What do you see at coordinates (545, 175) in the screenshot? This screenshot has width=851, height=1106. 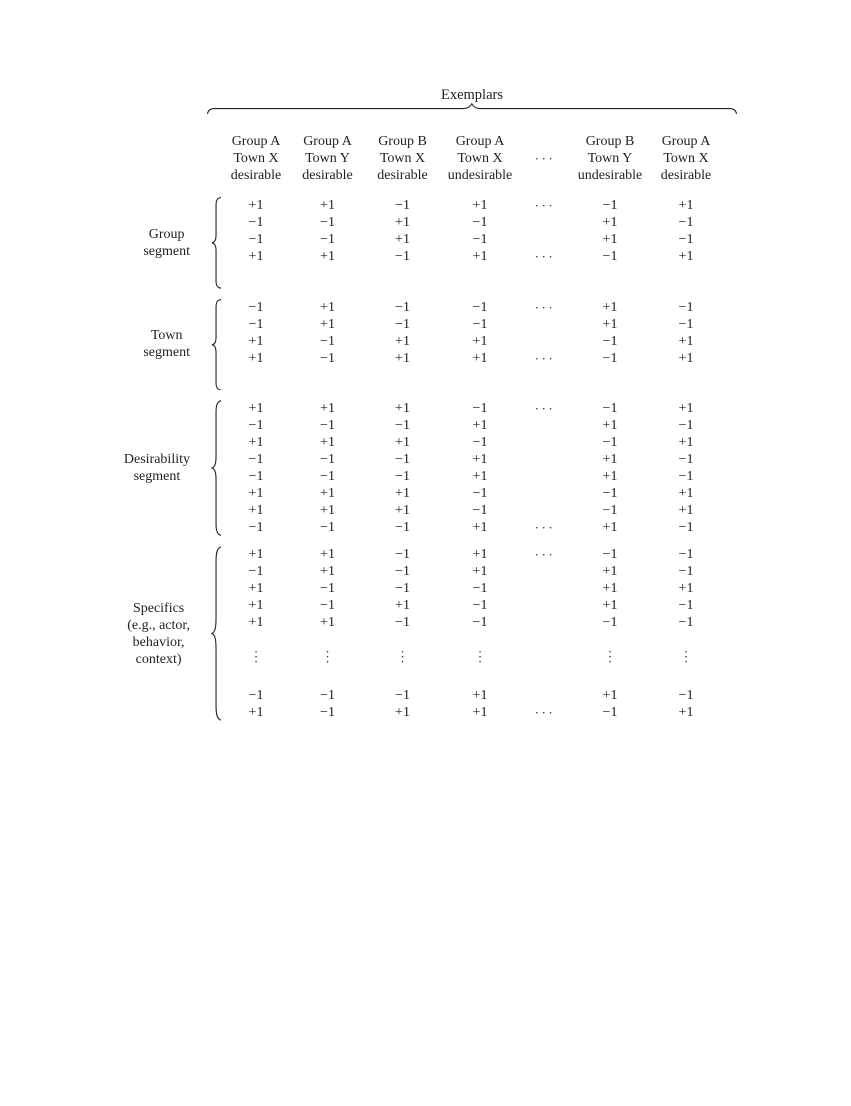 I see `header-line` at bounding box center [545, 175].